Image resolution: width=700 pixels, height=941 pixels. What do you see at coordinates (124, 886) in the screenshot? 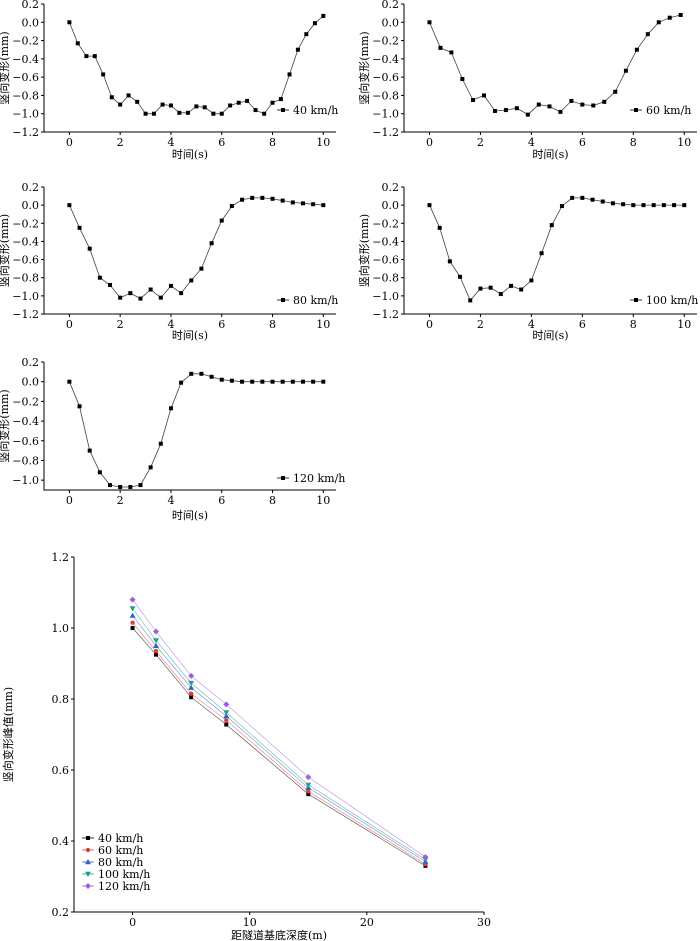
I see `legend-label: 120 km/h` at bounding box center [124, 886].